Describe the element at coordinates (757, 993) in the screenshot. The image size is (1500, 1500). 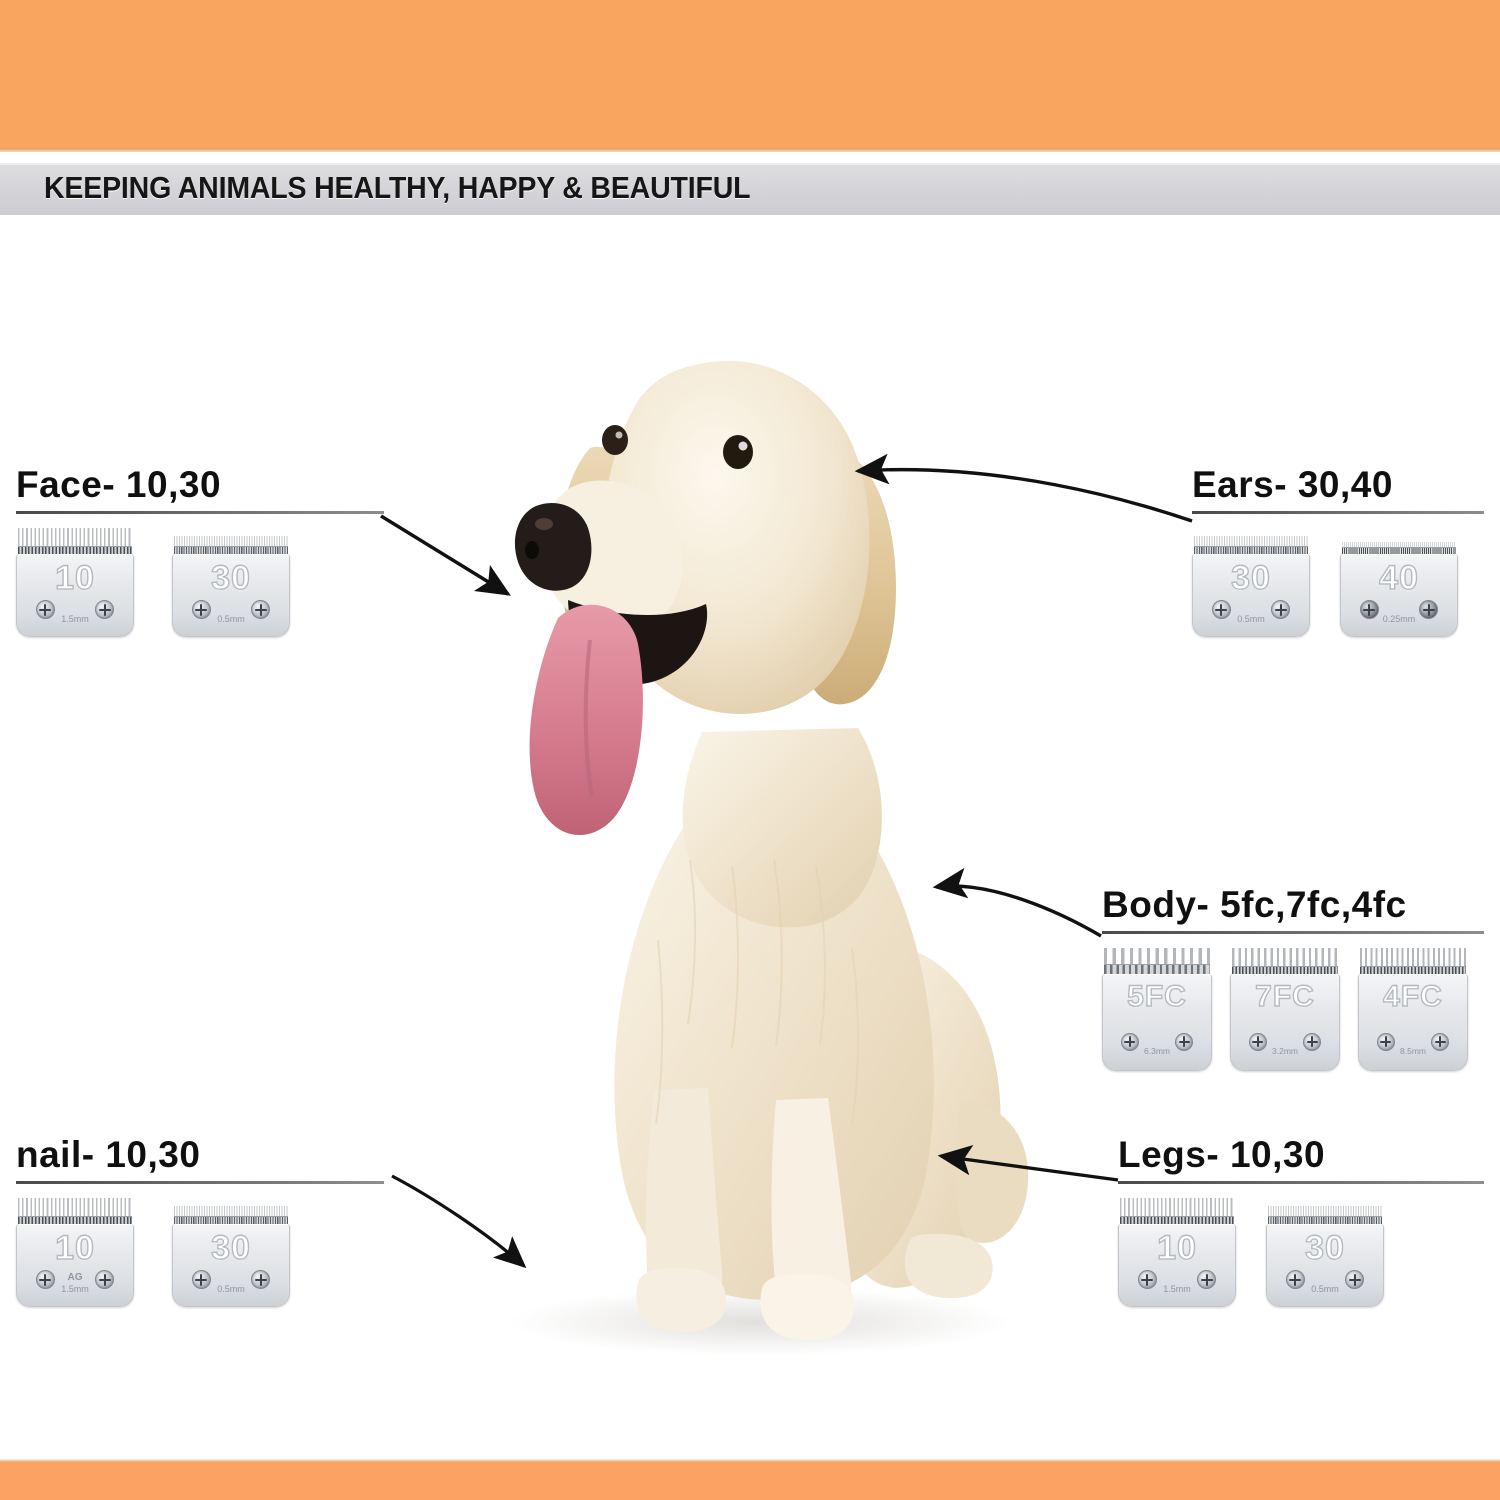
I see `dog-fur-texture` at that location.